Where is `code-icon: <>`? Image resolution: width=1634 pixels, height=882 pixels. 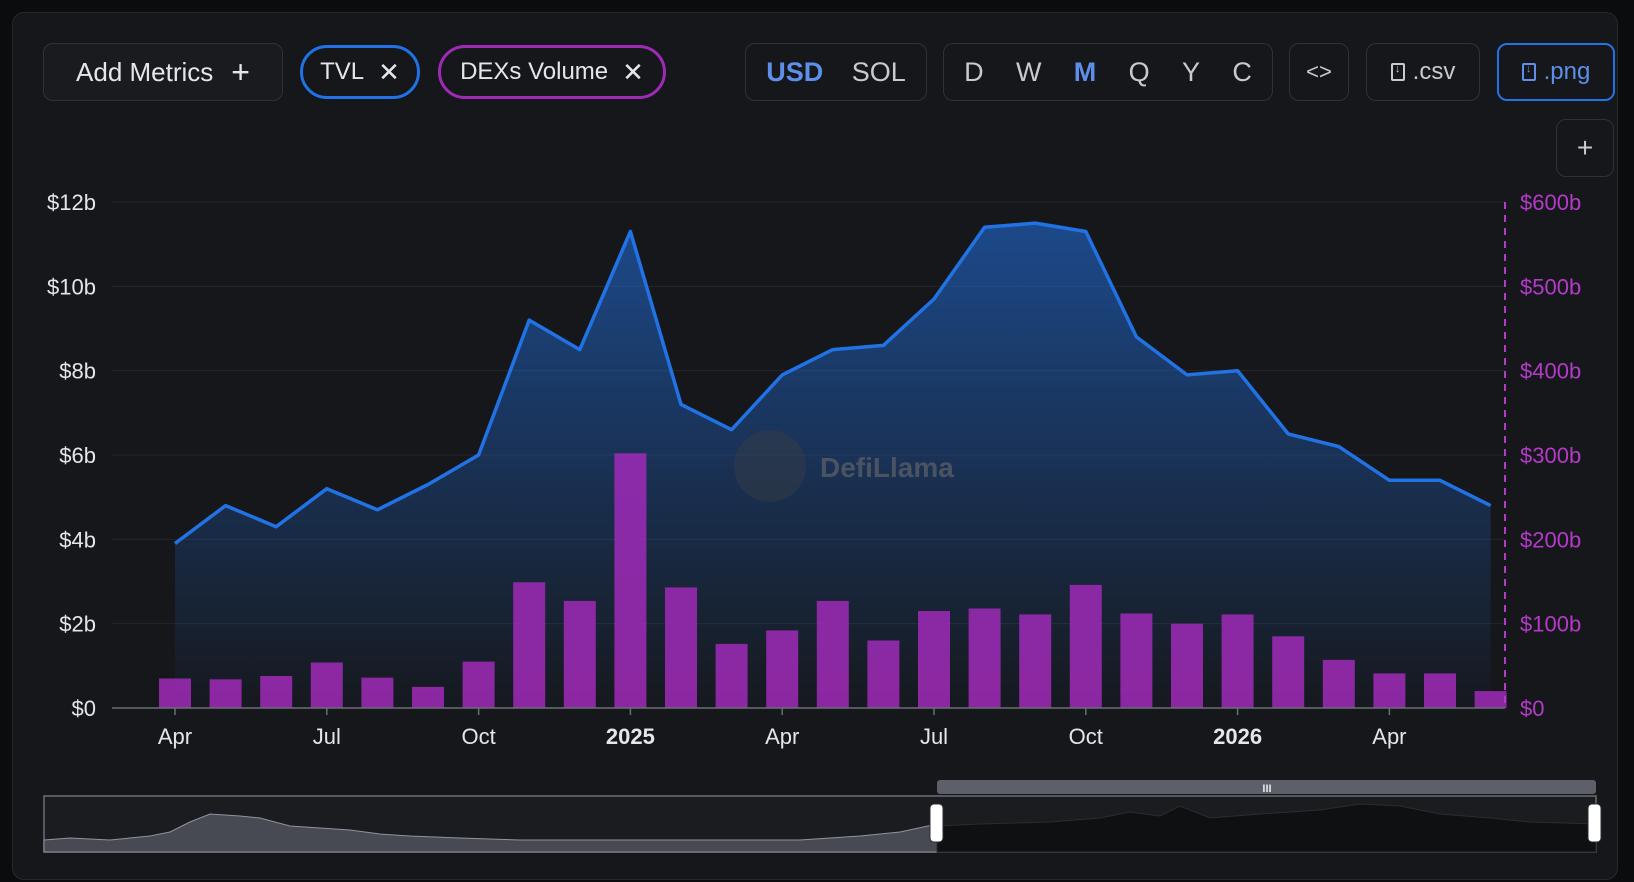 code-icon: <> is located at coordinates (1319, 71).